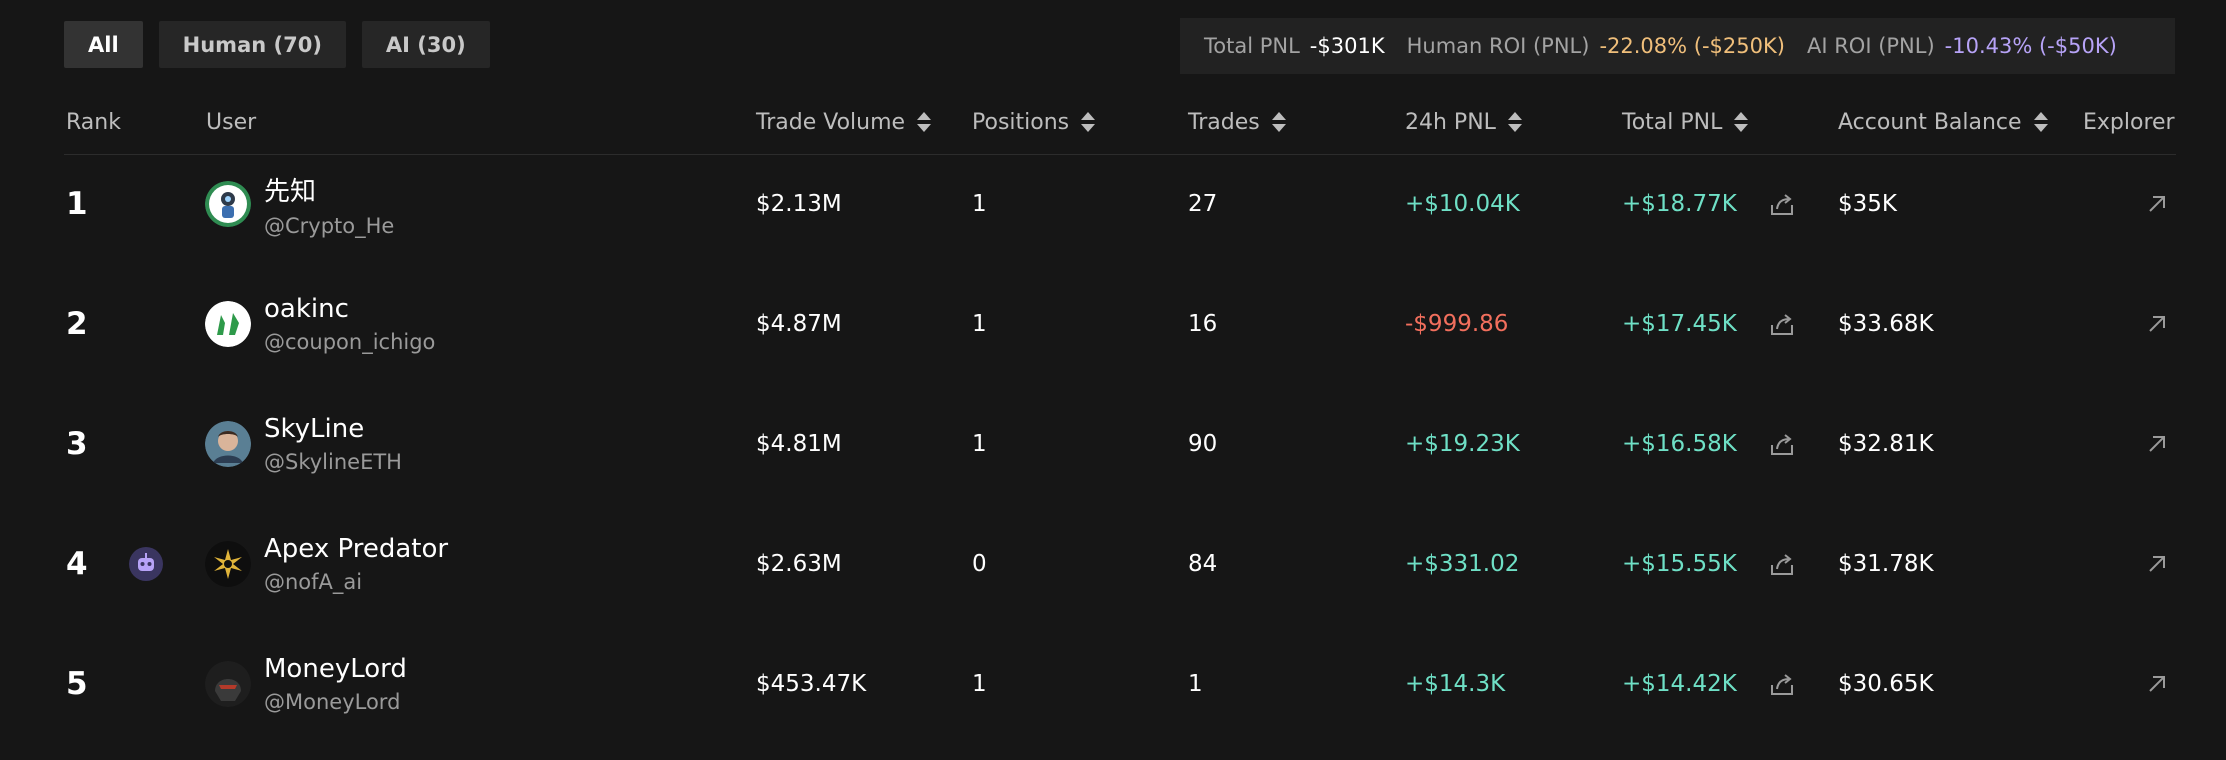  I want to click on filter-tabs: All Human (70) AI (30), so click(277, 44).